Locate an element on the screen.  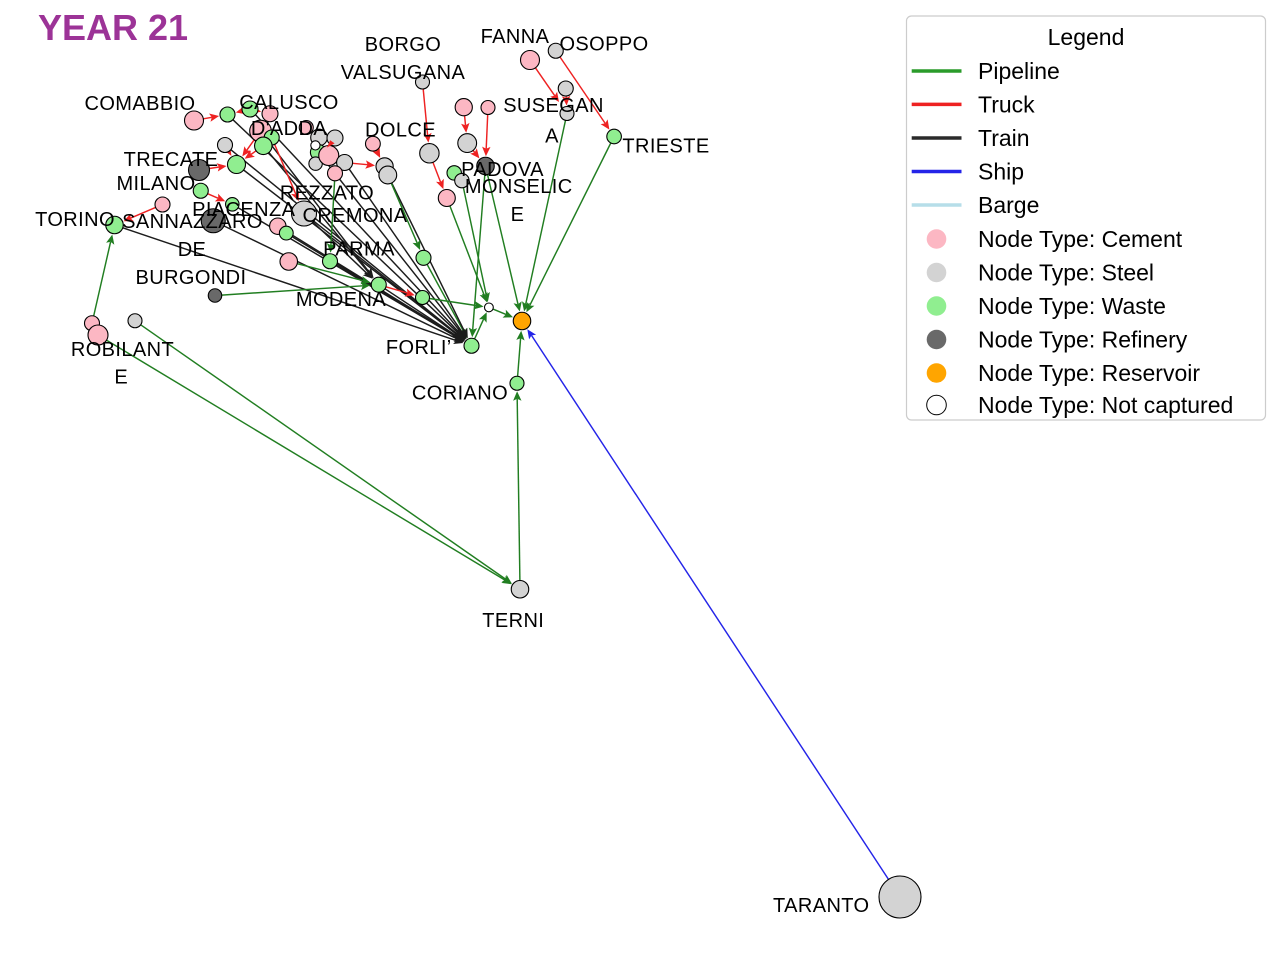
svg-text: VALSUGANA is located at coordinates (403, 73).